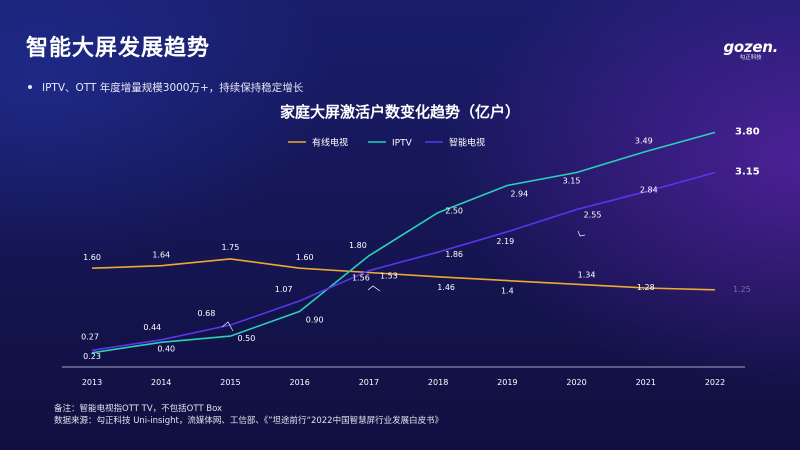 The image size is (800, 450). I want to click on legend-label-0: 有线电视, so click(330, 143).